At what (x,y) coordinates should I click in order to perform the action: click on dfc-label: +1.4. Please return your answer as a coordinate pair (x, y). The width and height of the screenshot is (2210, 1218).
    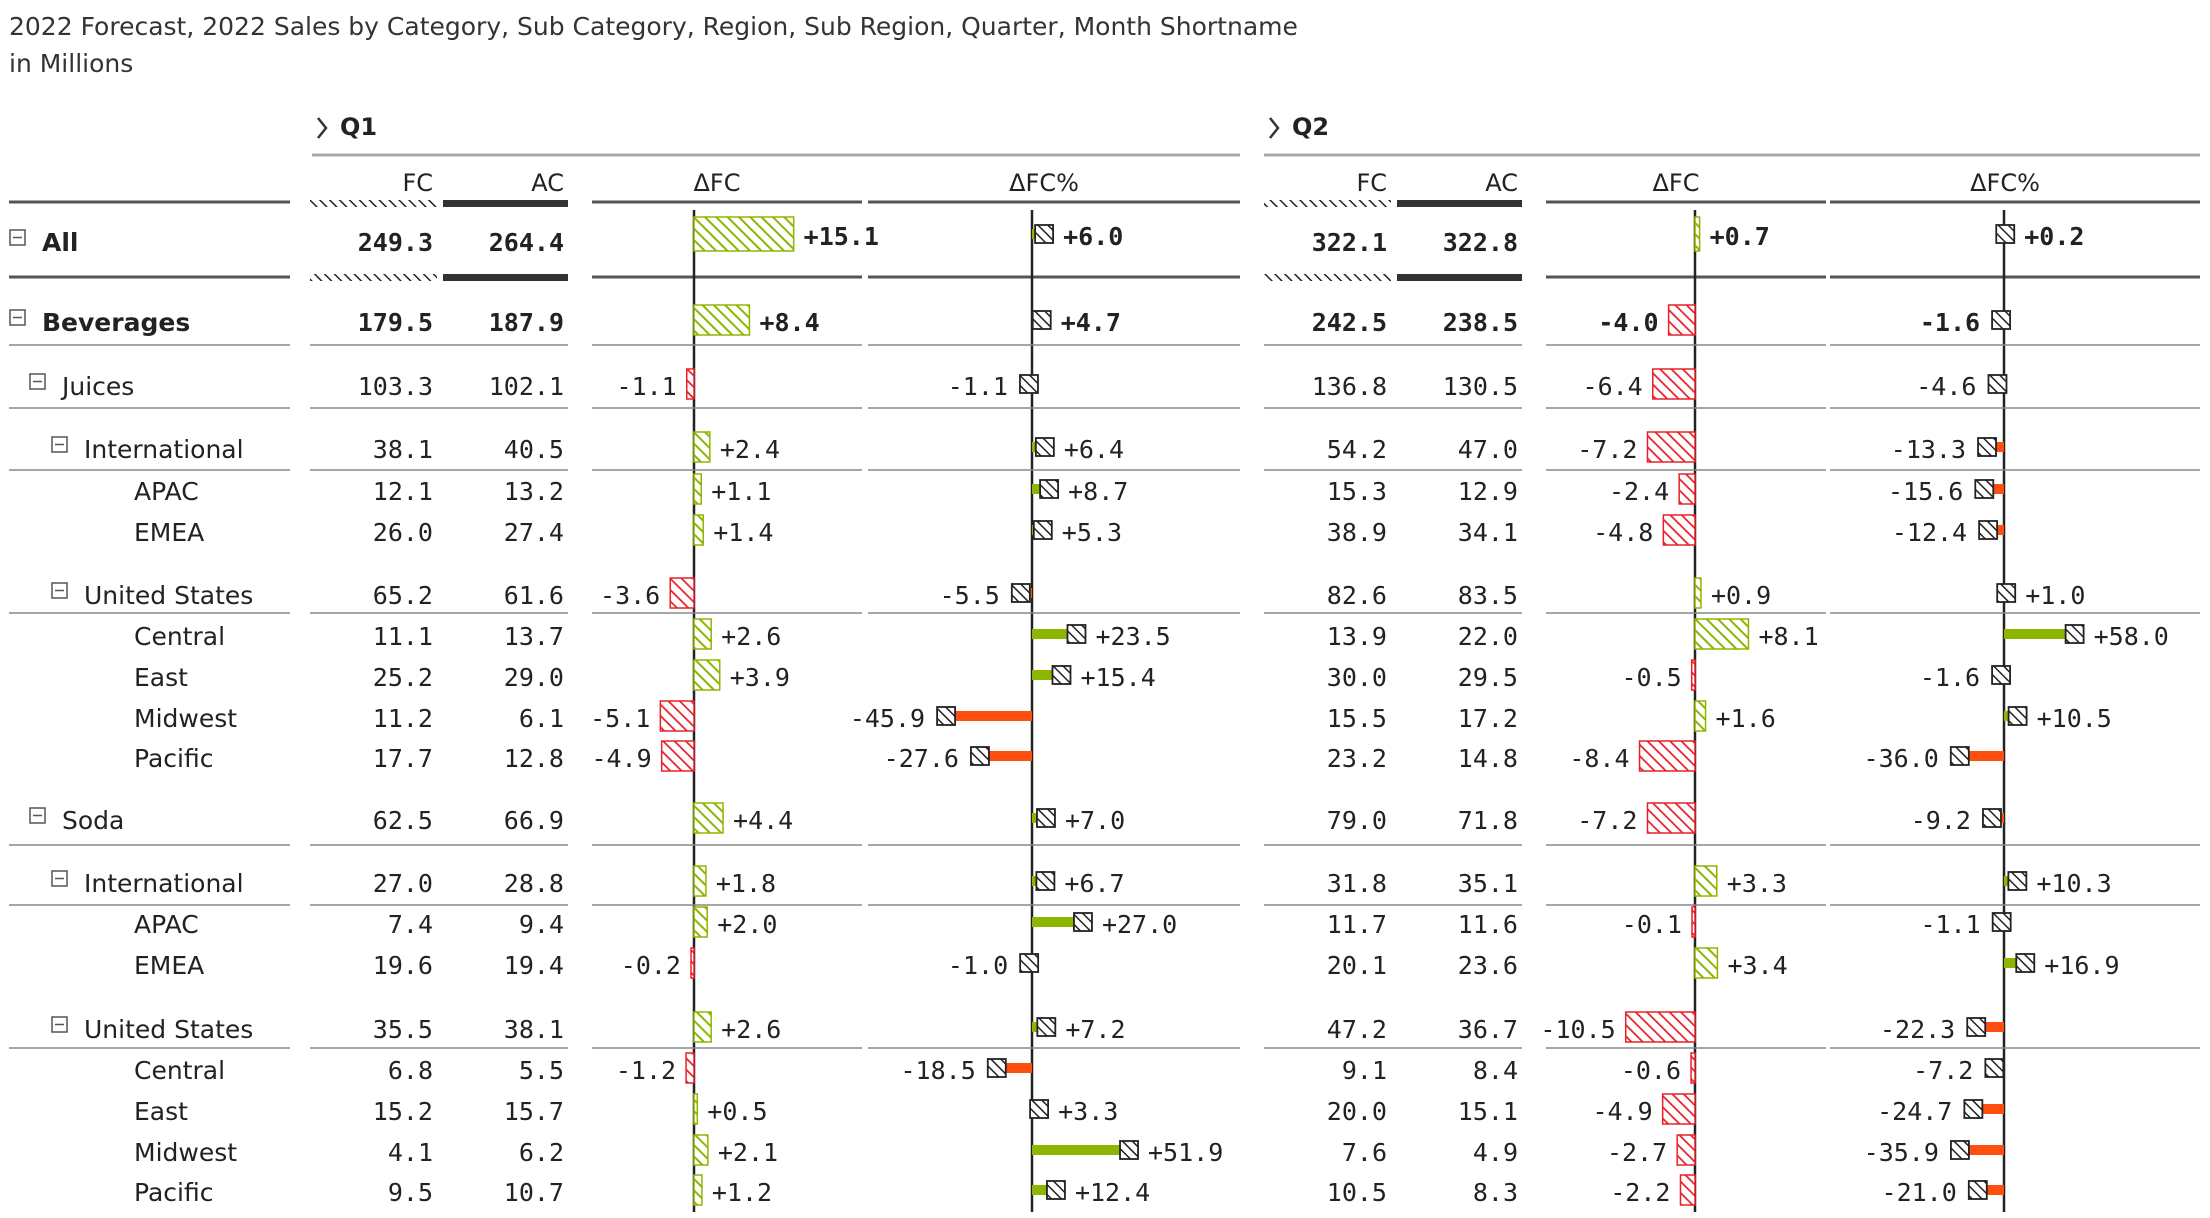
    Looking at the image, I should click on (743, 532).